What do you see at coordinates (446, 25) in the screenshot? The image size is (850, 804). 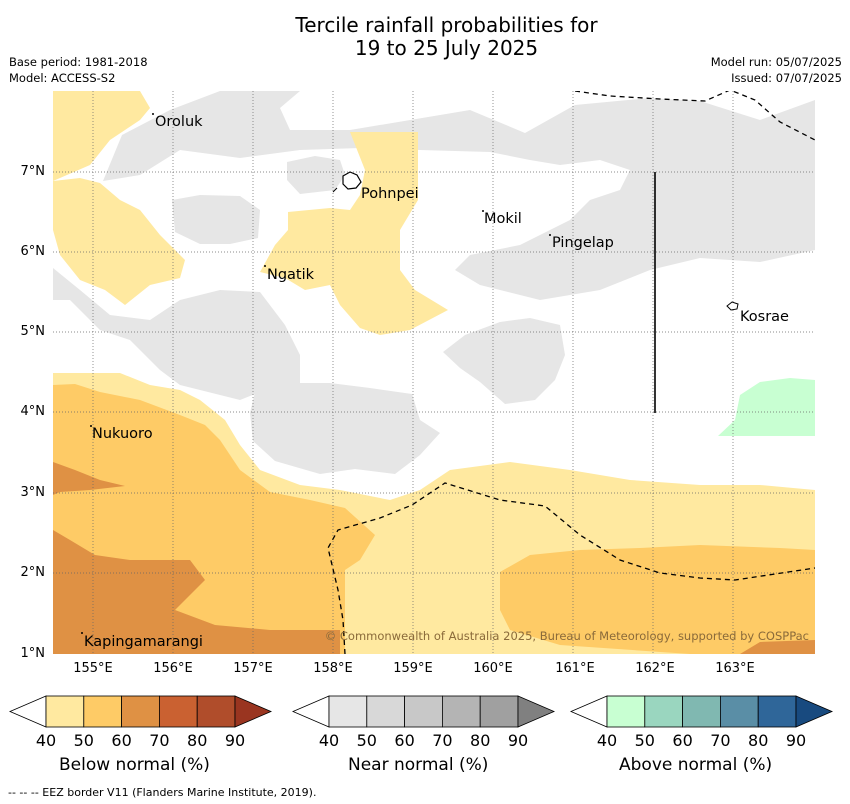 I see `title-line-1: Tercile rainfall probabilities for` at bounding box center [446, 25].